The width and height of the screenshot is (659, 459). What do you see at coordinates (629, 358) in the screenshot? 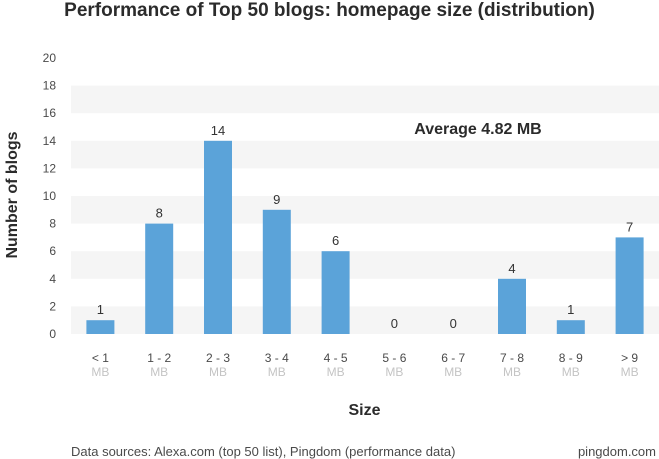
I see `x-tick-label: > 9` at bounding box center [629, 358].